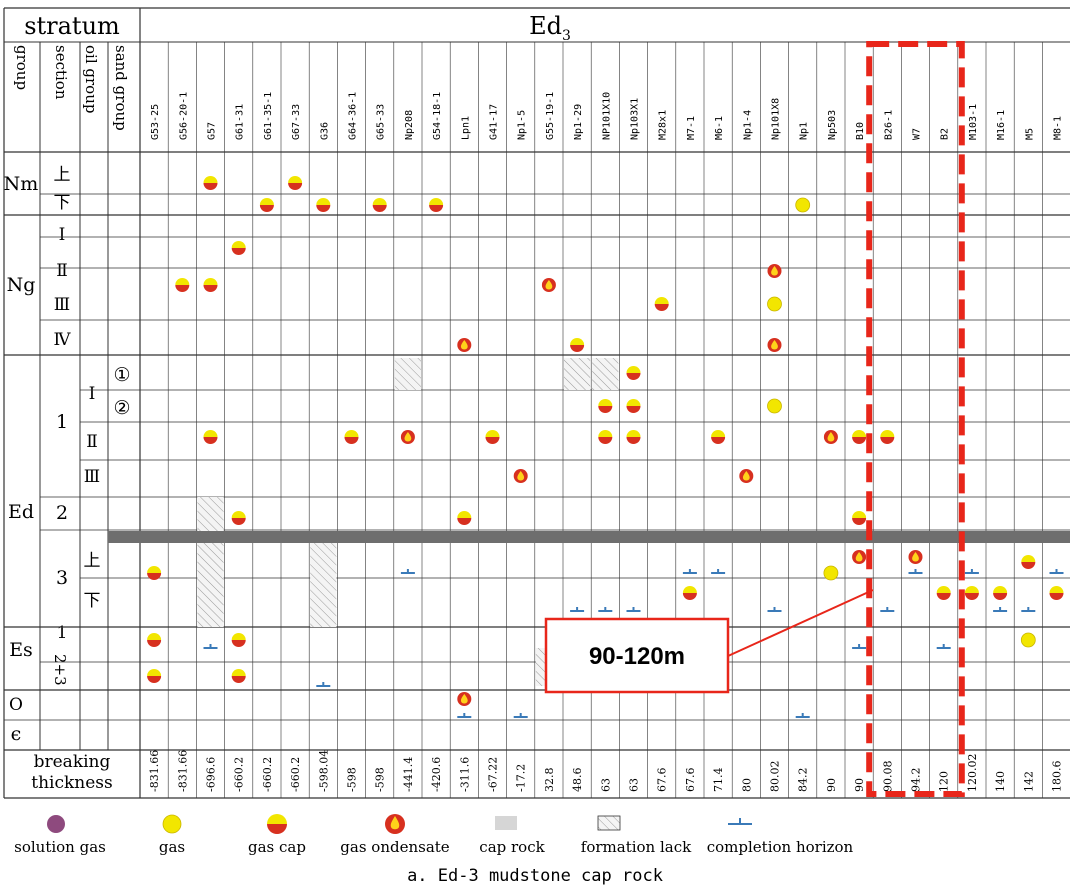 The width and height of the screenshot is (1070, 887). I want to click on group-header: group, so click(22, 67).